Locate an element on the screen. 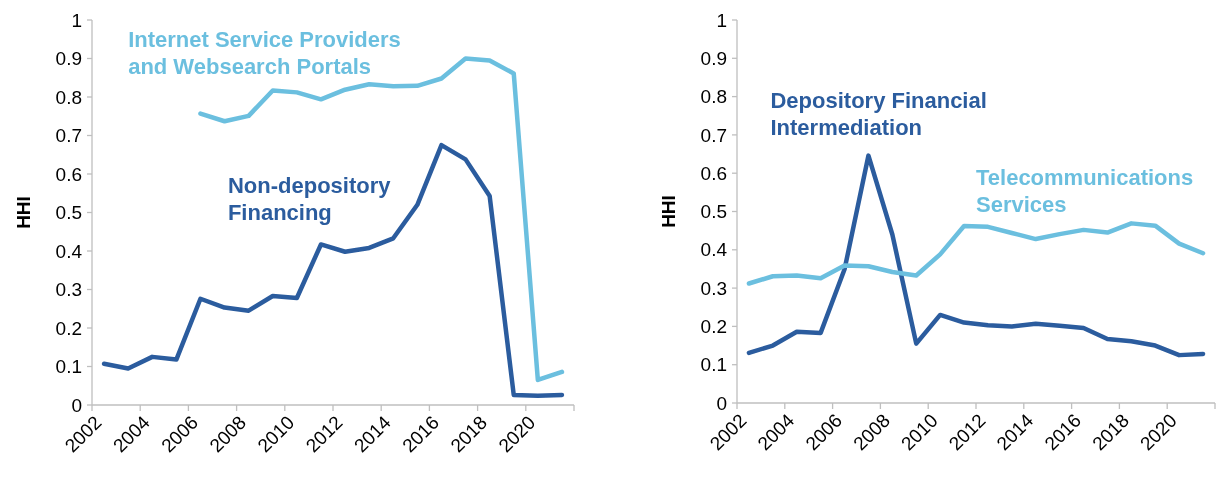  series-label: Telecommunications Services is located at coordinates (1085, 190).